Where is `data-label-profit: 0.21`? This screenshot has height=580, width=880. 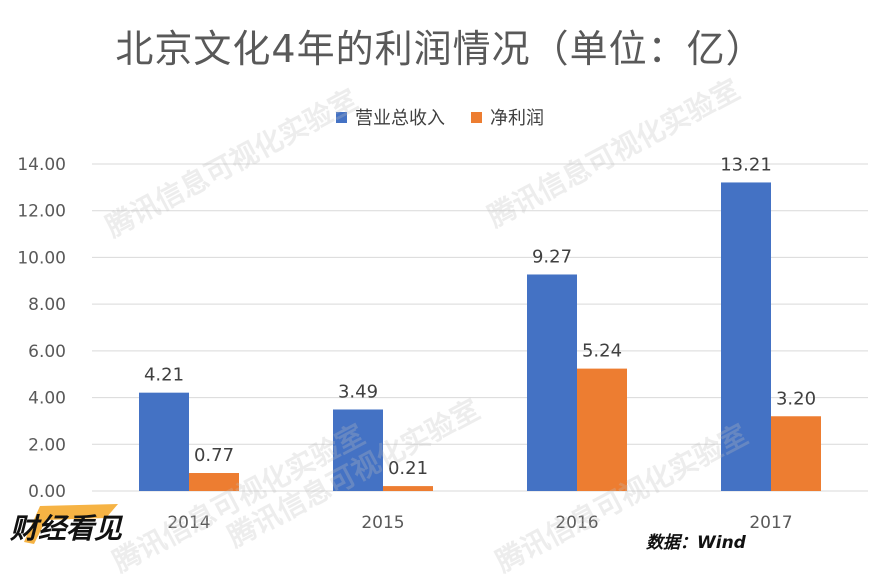
data-label-profit: 0.21 is located at coordinates (408, 468).